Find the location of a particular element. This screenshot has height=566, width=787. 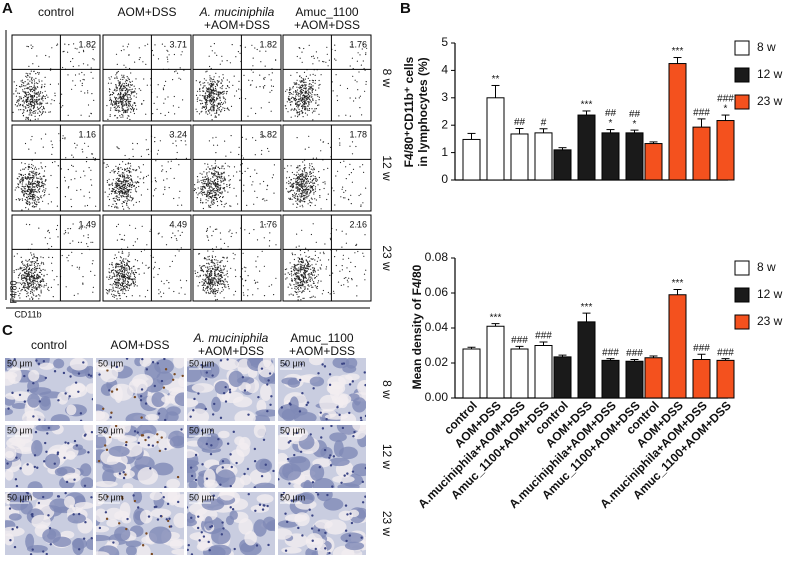

panel-label: A is located at coordinates (7, 8).